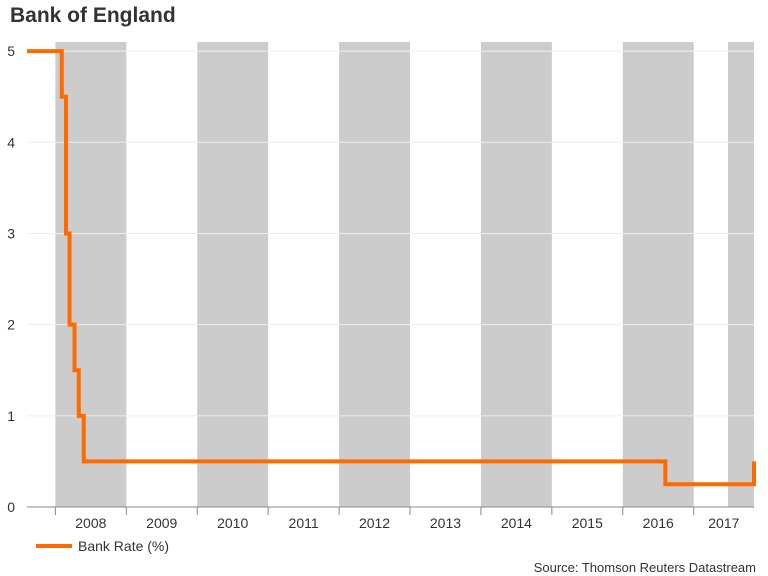 The width and height of the screenshot is (768, 576). Describe the element at coordinates (587, 523) in the screenshot. I see `x-tick-label: 2015` at that location.